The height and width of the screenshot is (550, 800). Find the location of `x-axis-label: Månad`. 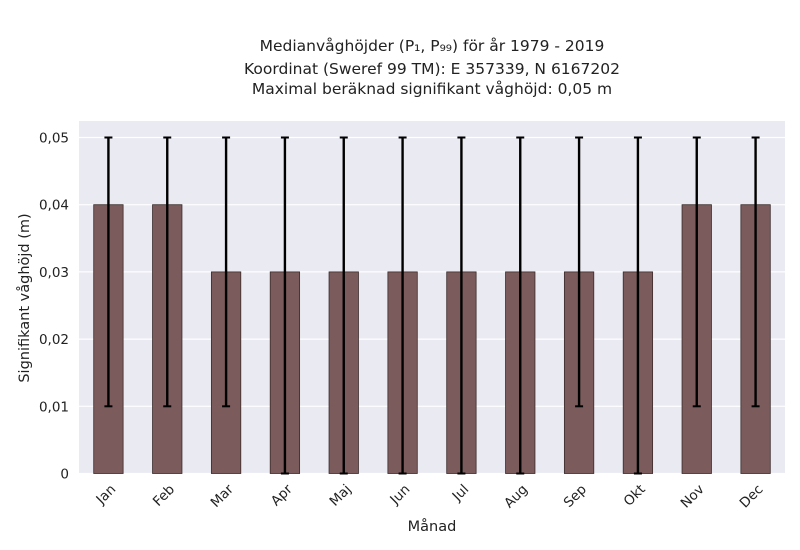

x-axis-label: Månad is located at coordinates (432, 526).